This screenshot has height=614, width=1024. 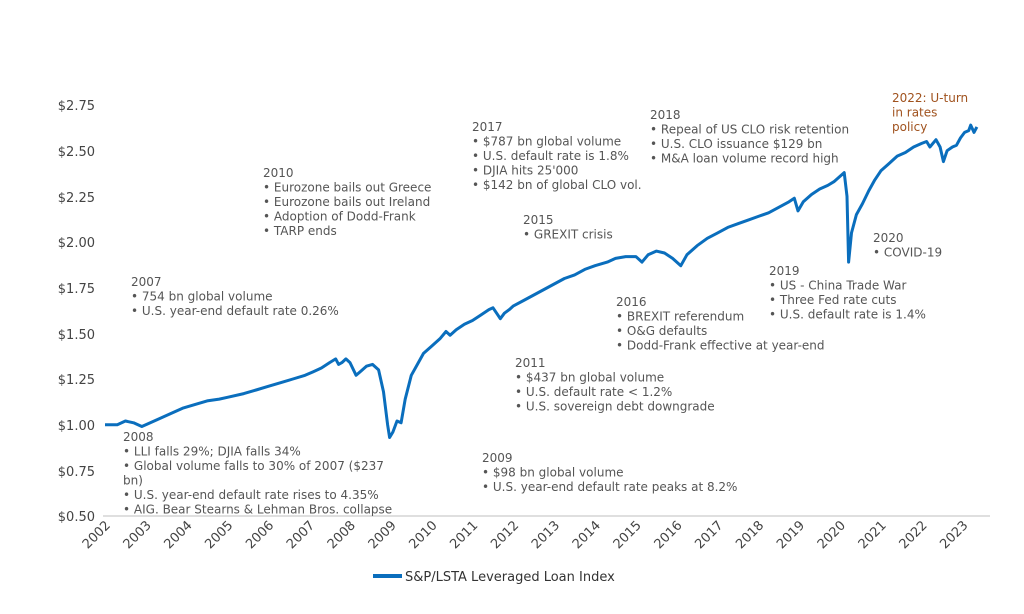 I want to click on annotation-item: • U.S. year-end default rate 0.26%, so click(x=235, y=311).